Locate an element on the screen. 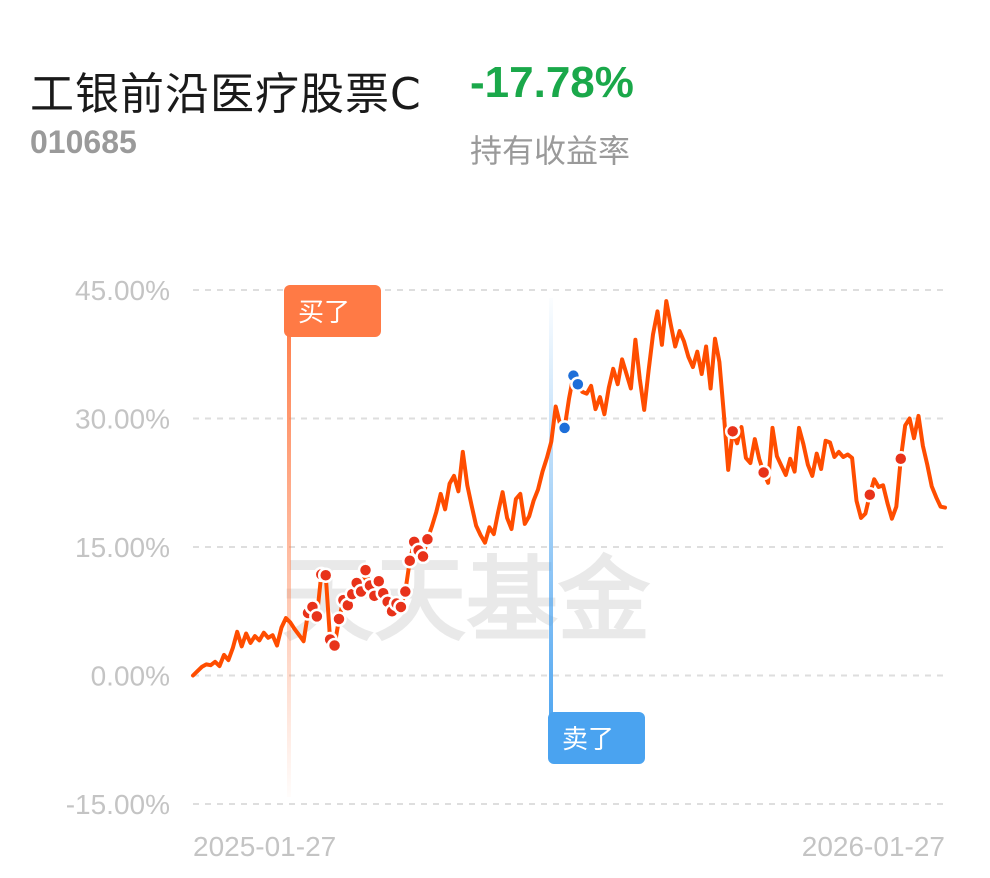 The image size is (990, 878). buy-tag is located at coordinates (332, 311).